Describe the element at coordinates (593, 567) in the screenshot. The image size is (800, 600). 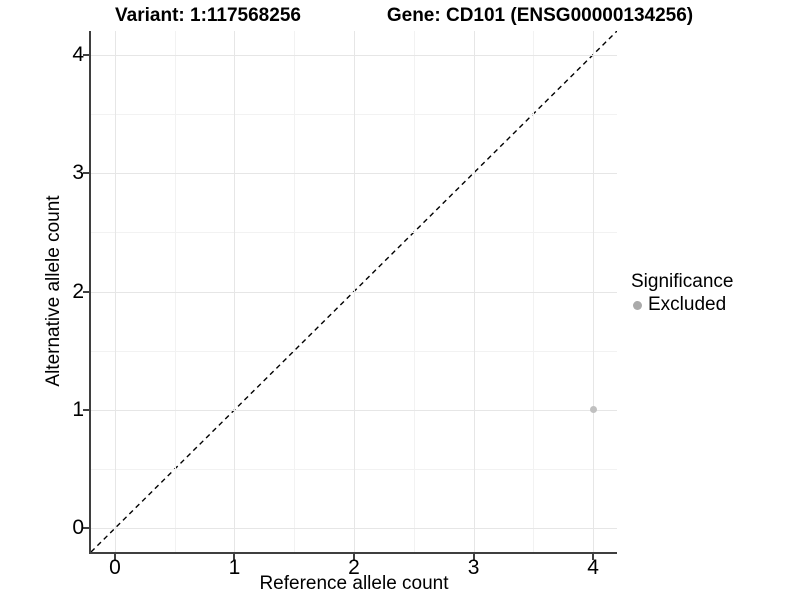
I see `x-tick-label: 4` at that location.